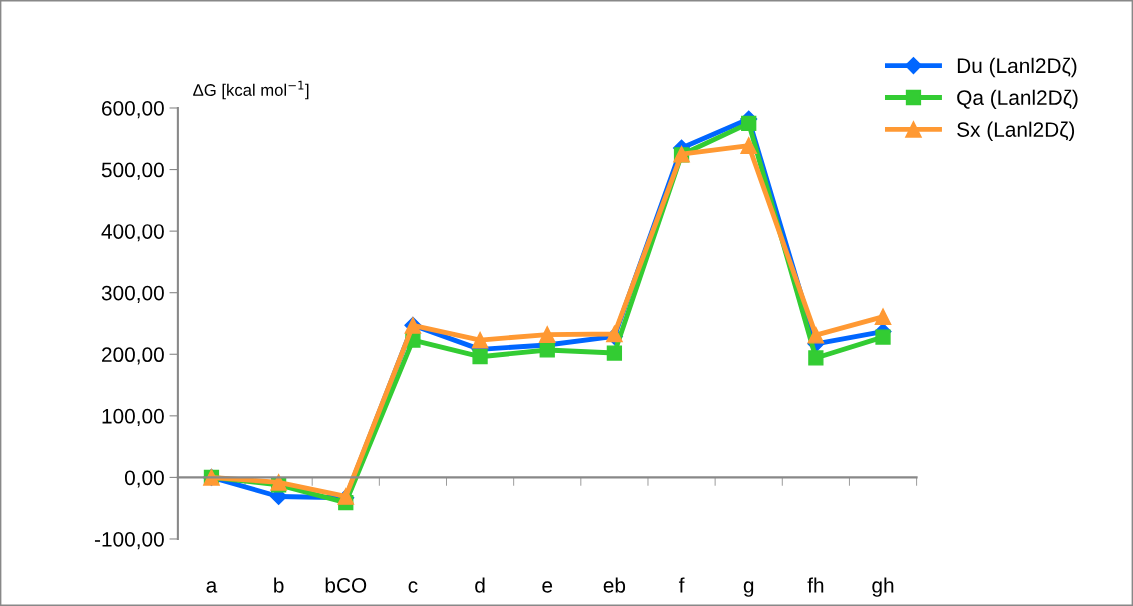 The height and width of the screenshot is (606, 1133). What do you see at coordinates (132, 233) in the screenshot?
I see `y-tick-label: 400,00` at bounding box center [132, 233].